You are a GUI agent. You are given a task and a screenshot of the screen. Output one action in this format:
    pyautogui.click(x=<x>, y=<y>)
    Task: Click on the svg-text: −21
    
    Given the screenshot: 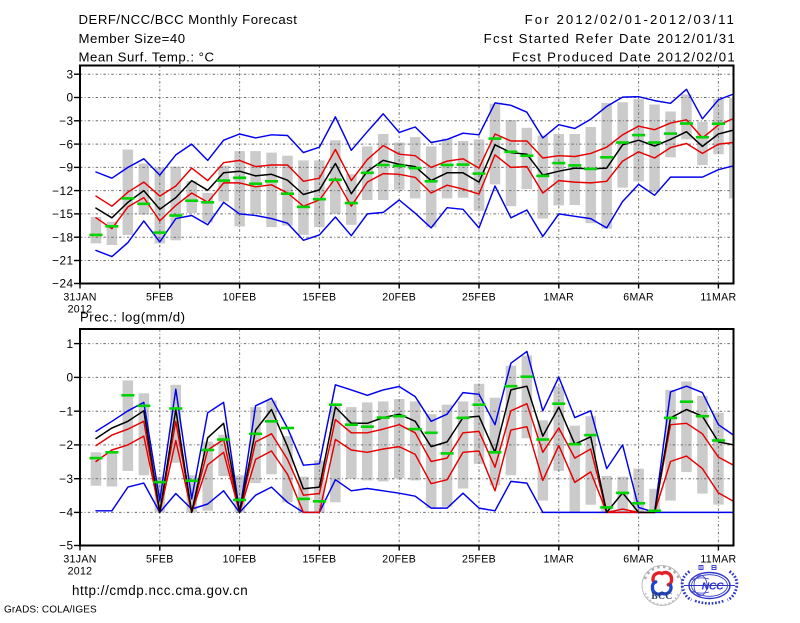 What is the action you would take?
    pyautogui.click(x=62, y=261)
    